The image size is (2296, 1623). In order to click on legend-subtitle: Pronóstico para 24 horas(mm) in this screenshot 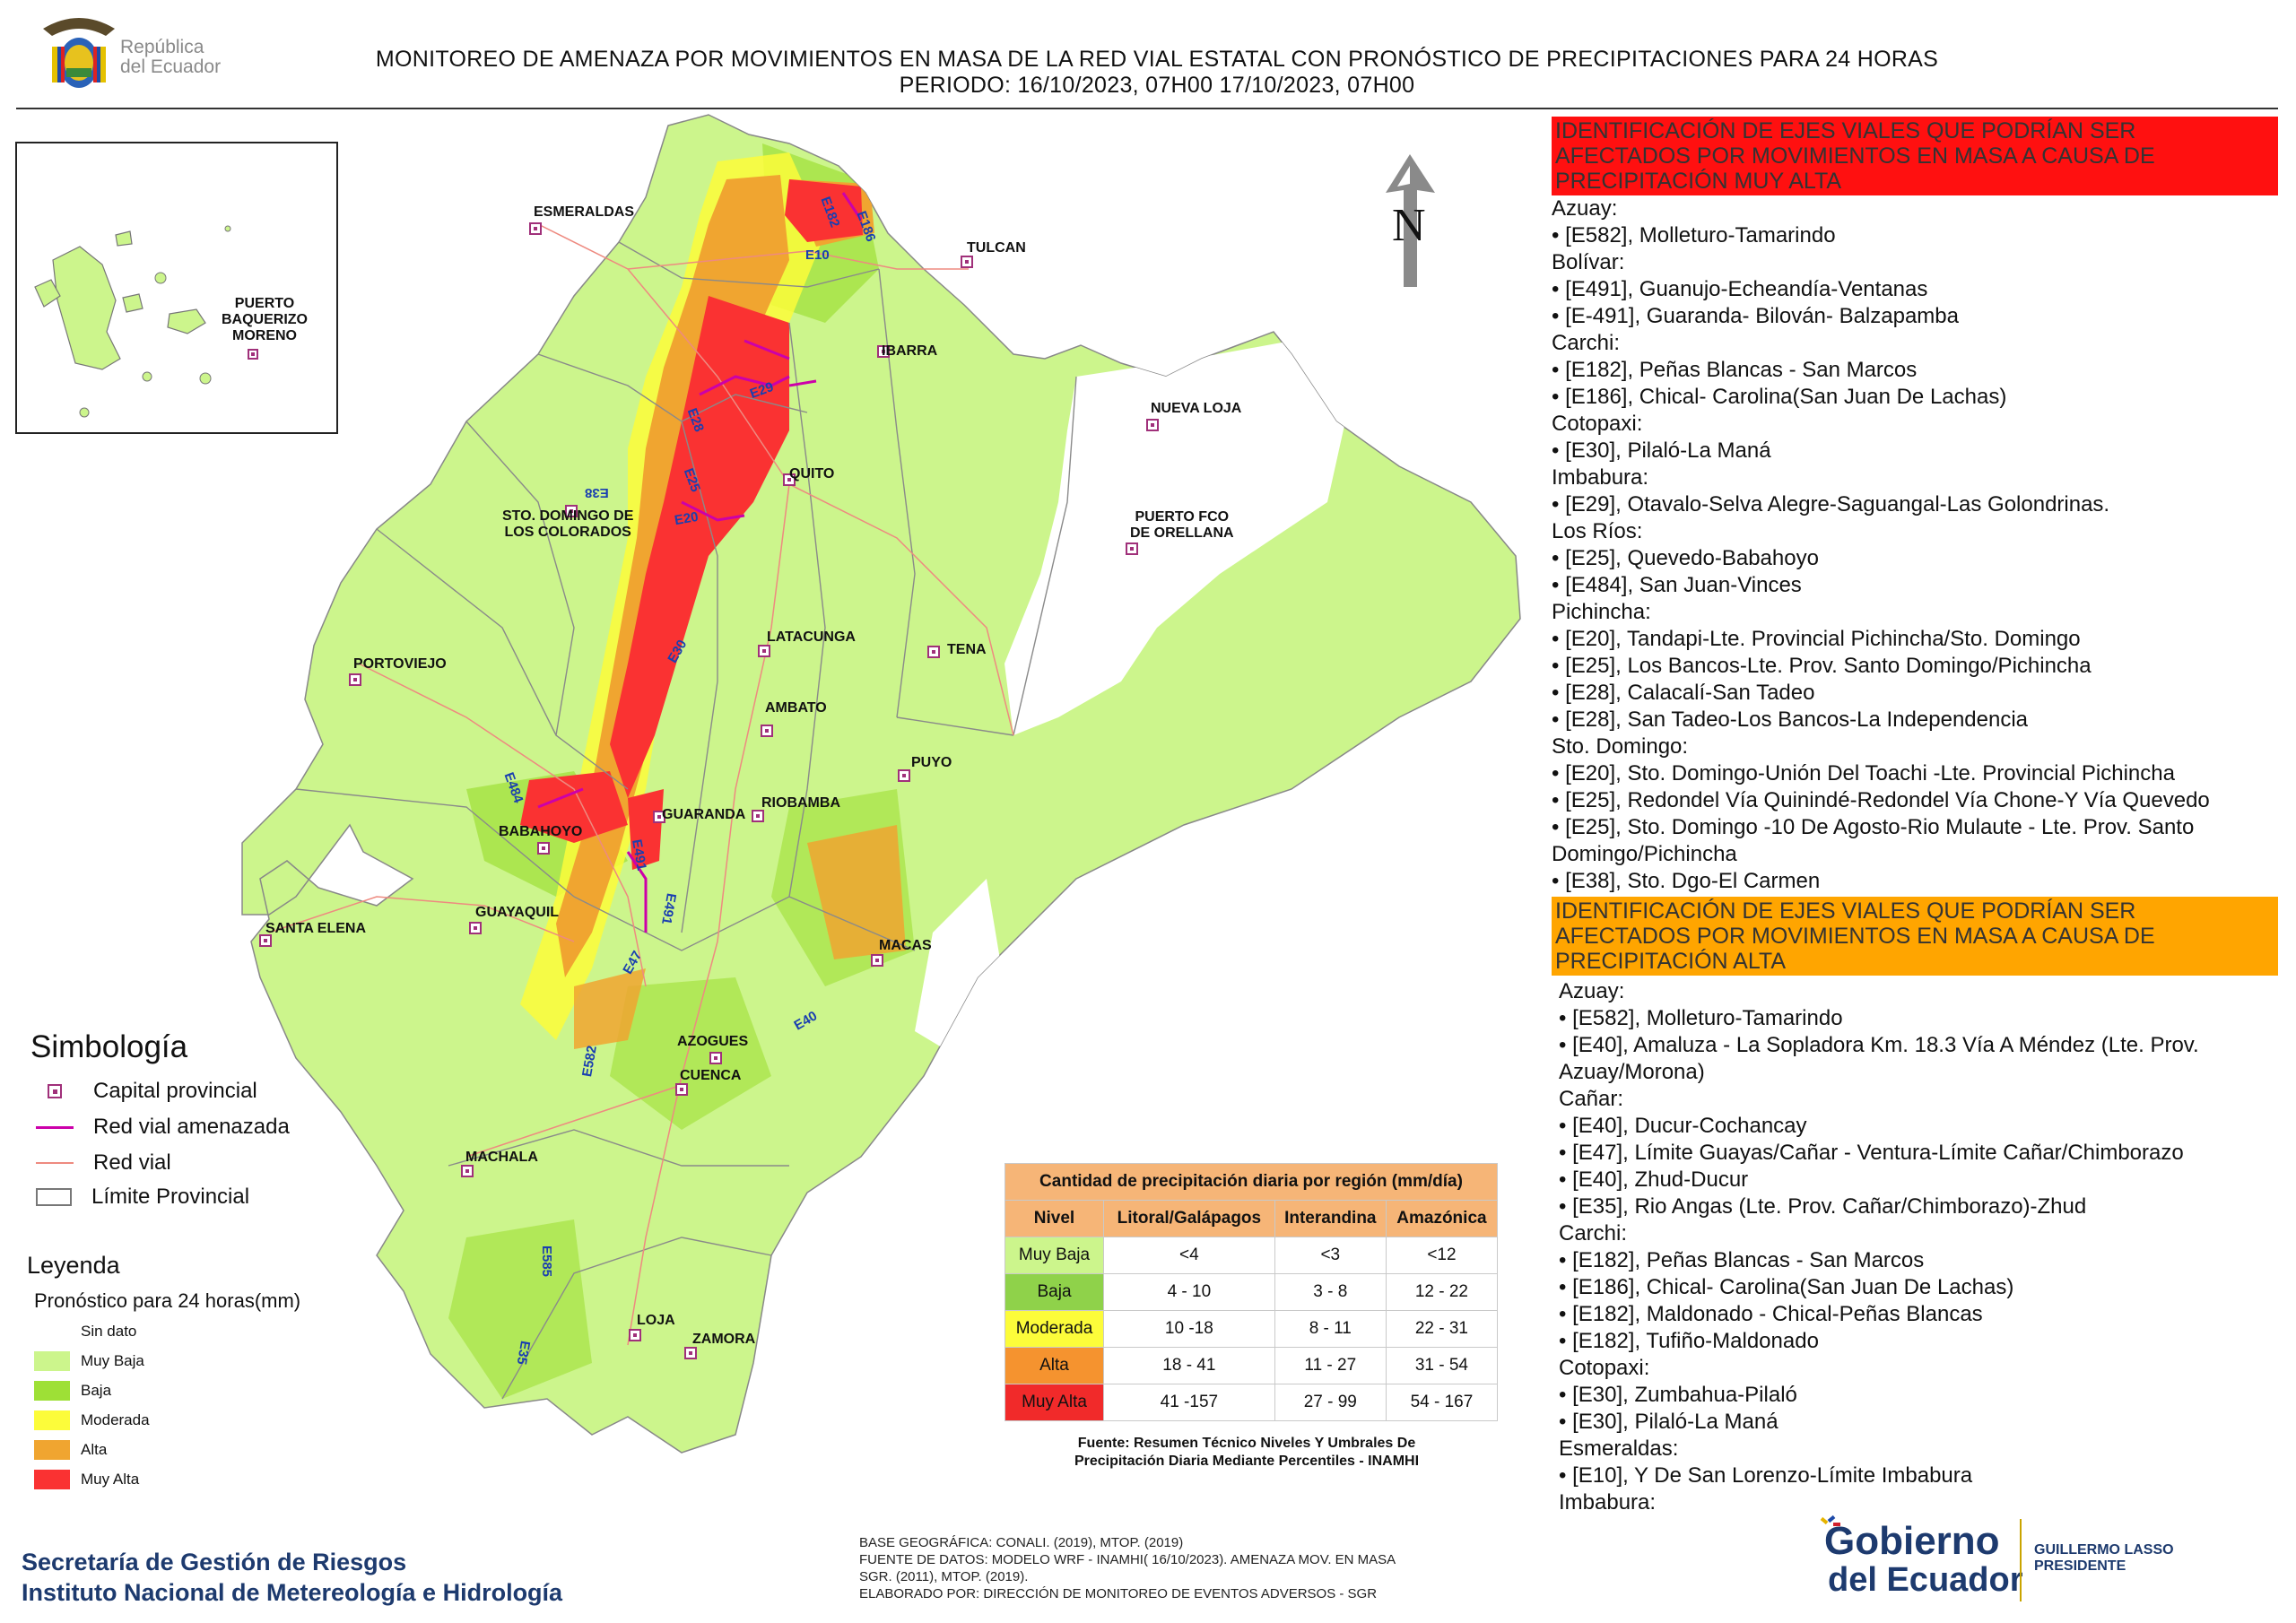, I will do `click(167, 1300)`.